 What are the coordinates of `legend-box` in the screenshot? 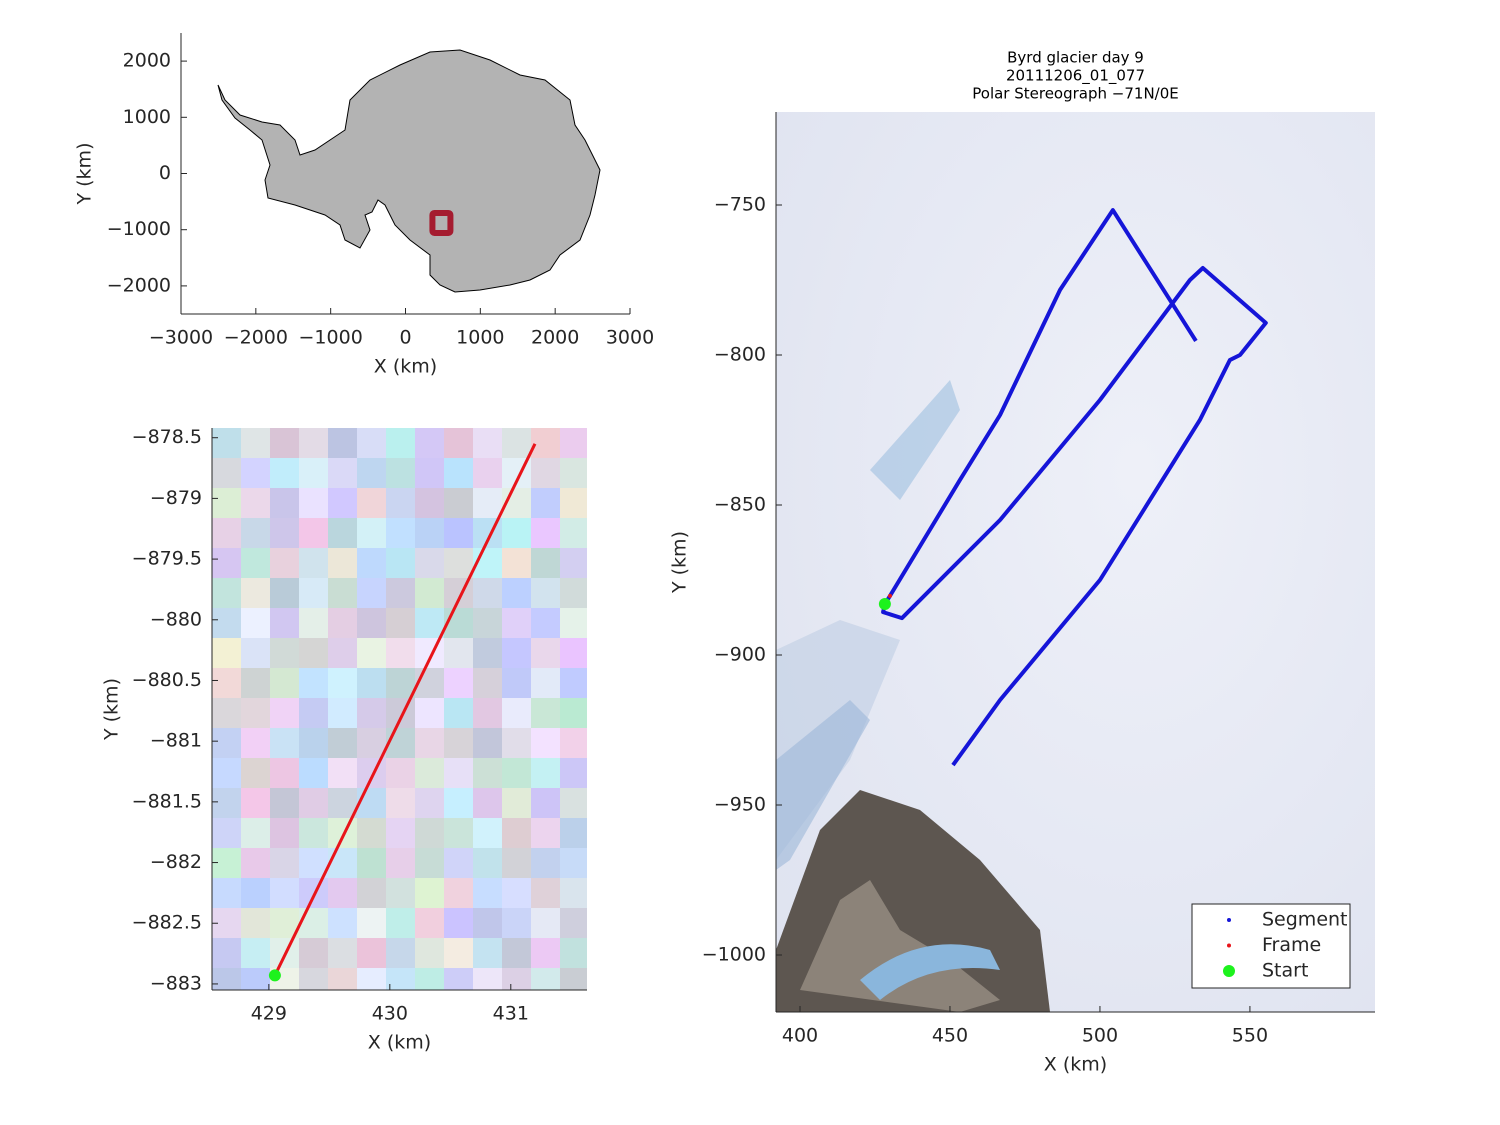 It's located at (1271, 946).